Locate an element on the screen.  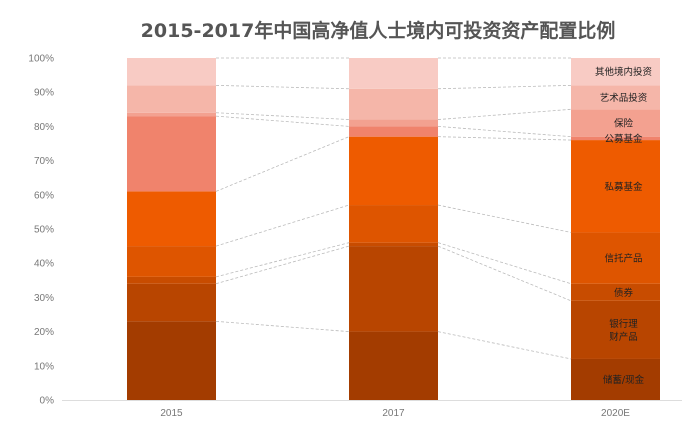
segment-label: 财产品 is located at coordinates (623, 337).